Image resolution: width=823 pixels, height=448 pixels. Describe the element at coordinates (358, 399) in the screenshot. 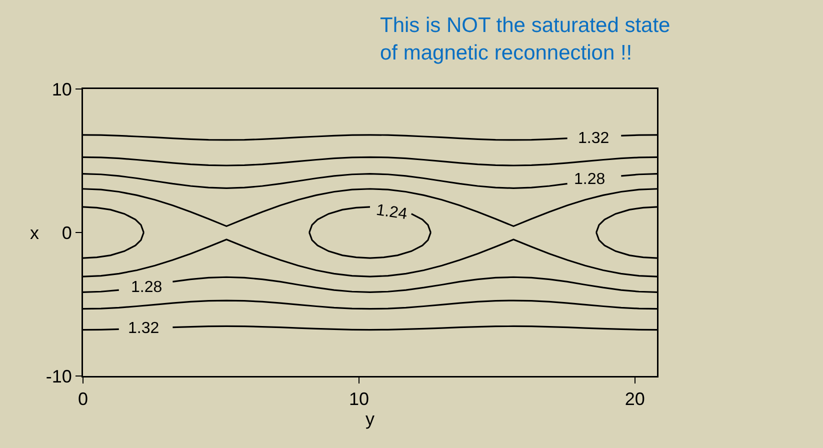

I see `x-tick-label: 10` at that location.